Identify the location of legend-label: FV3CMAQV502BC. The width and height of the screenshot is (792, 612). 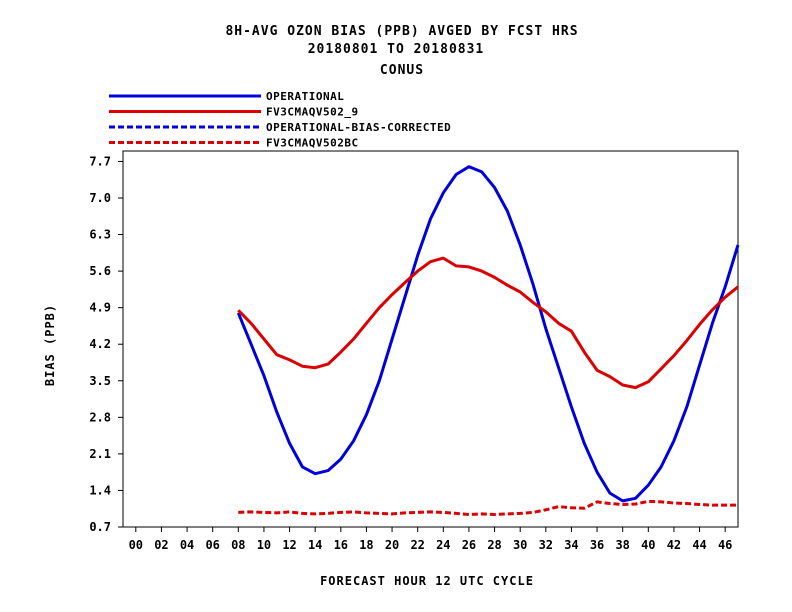
(312, 143).